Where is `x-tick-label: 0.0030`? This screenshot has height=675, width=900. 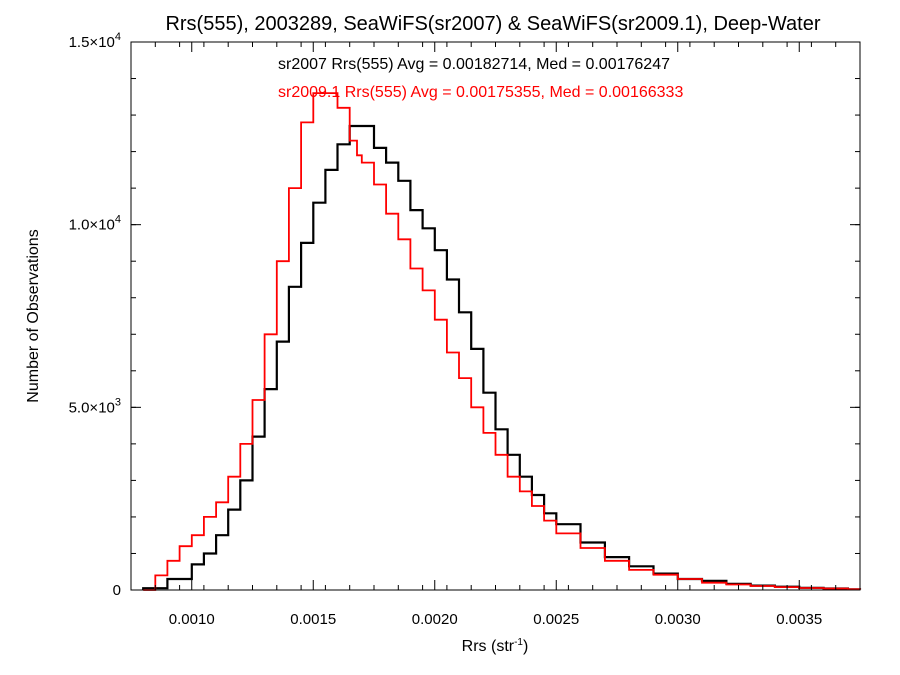
x-tick-label: 0.0030 is located at coordinates (678, 619).